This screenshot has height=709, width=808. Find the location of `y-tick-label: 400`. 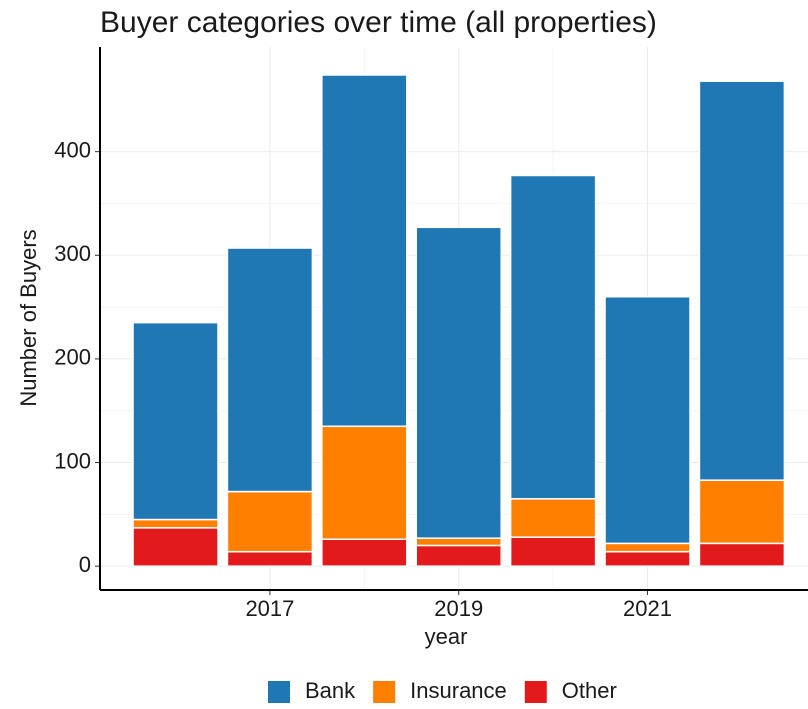

y-tick-label: 400 is located at coordinates (72, 149).